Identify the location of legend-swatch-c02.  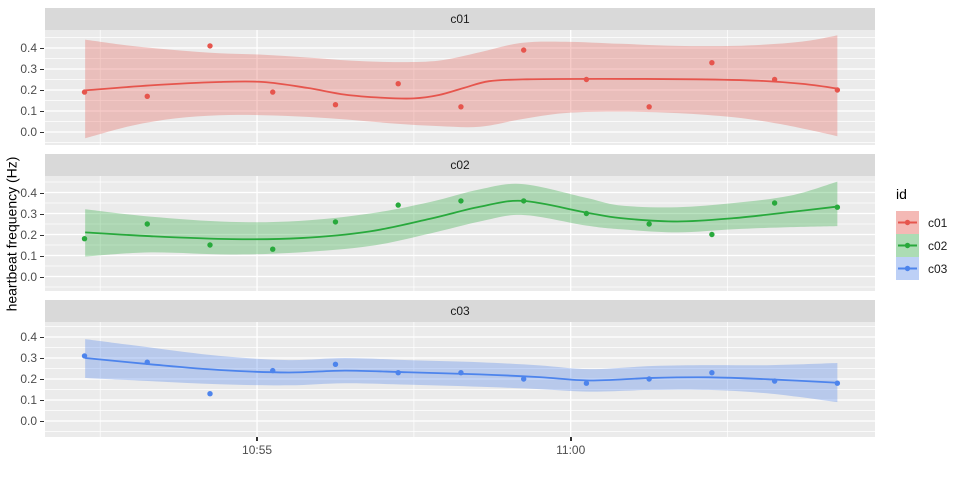
(907, 245).